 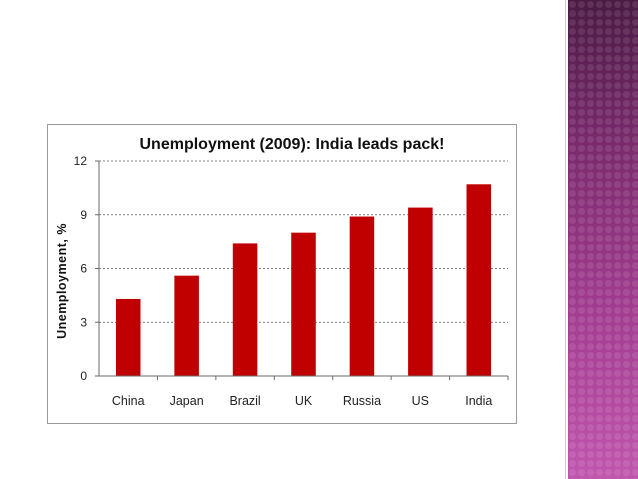 I want to click on bar-brazil, so click(x=245, y=309).